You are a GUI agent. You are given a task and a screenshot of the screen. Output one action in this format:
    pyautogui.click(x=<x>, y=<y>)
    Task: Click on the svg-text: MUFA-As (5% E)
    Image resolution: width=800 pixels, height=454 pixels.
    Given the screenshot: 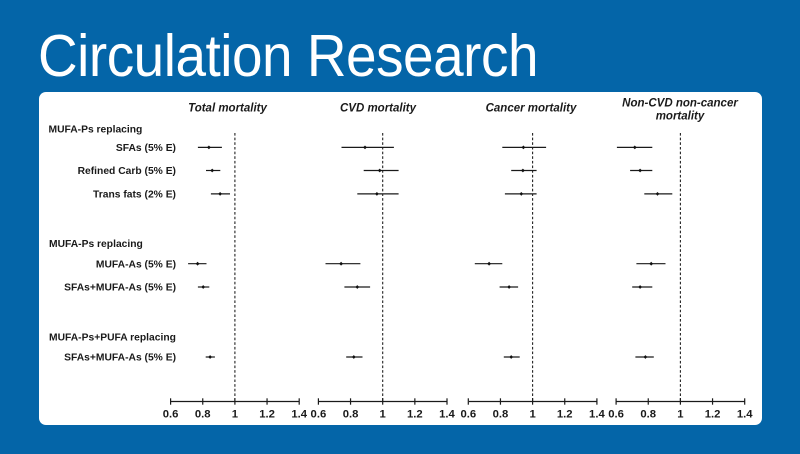 What is the action you would take?
    pyautogui.click(x=136, y=264)
    